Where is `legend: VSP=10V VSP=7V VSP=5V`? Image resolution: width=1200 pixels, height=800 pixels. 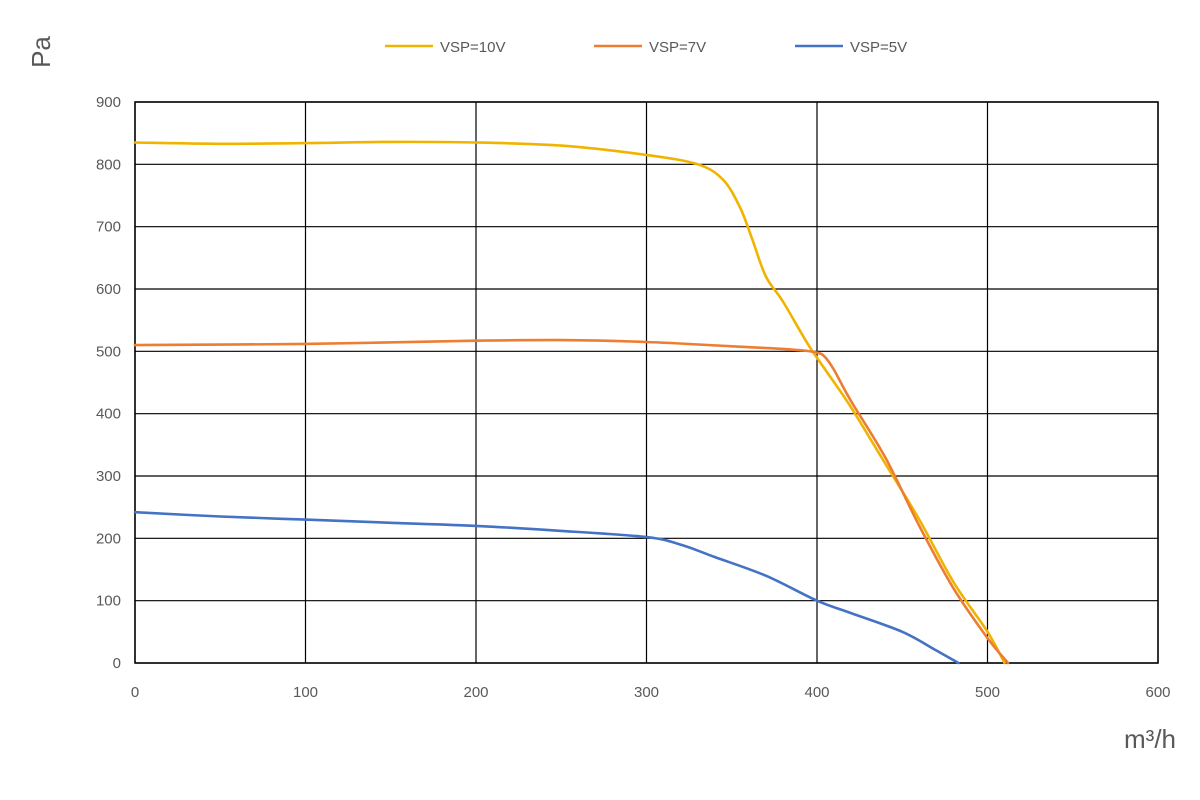
legend: VSP=10V VSP=7V VSP=5V is located at coordinates (646, 47).